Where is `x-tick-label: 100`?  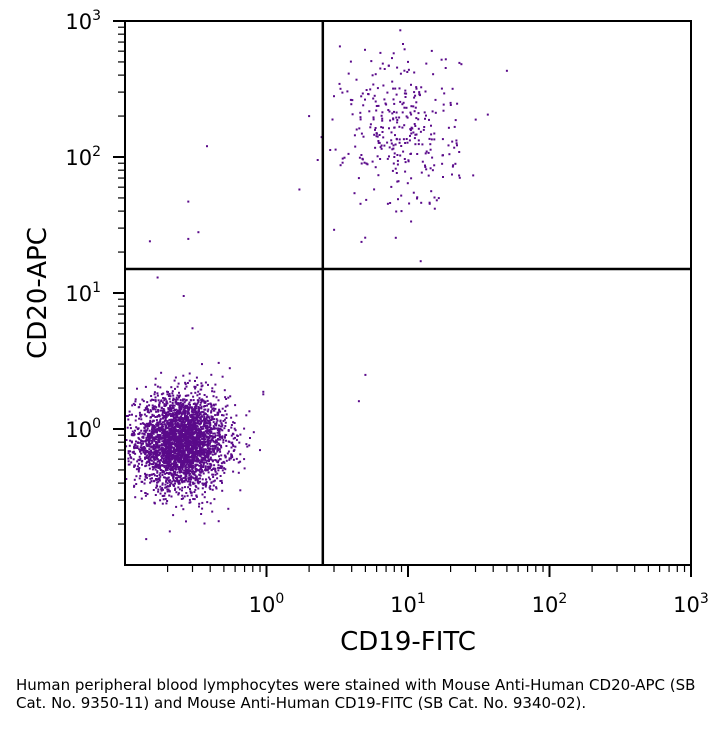
x-tick-label: 100 is located at coordinates (267, 604).